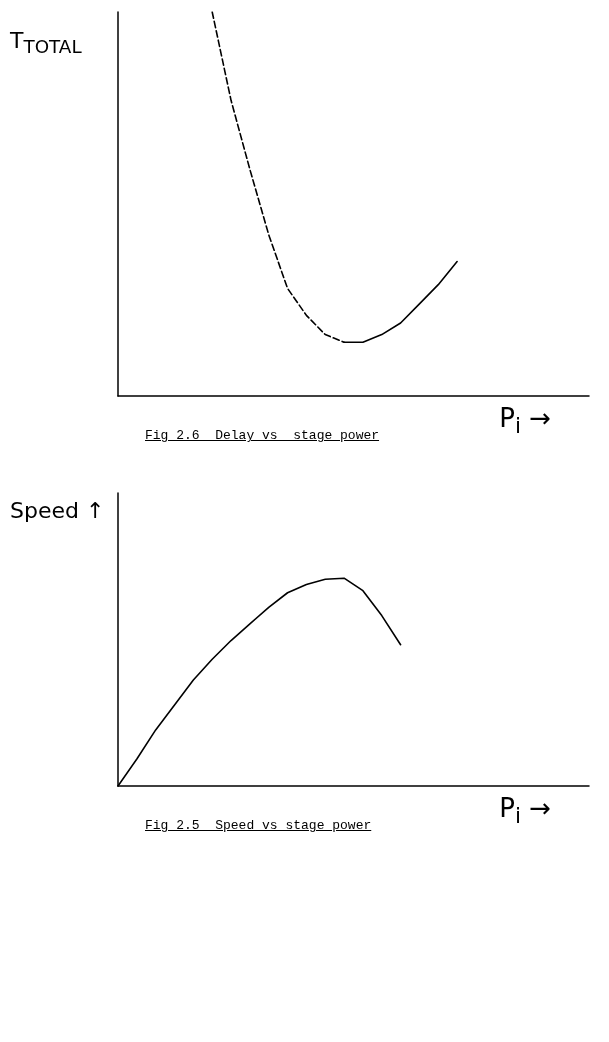 Image resolution: width=609 pixels, height=1042 pixels. What do you see at coordinates (46, 43) in the screenshot?
I see `y-axis-title: T$_{TOTAL}$` at bounding box center [46, 43].